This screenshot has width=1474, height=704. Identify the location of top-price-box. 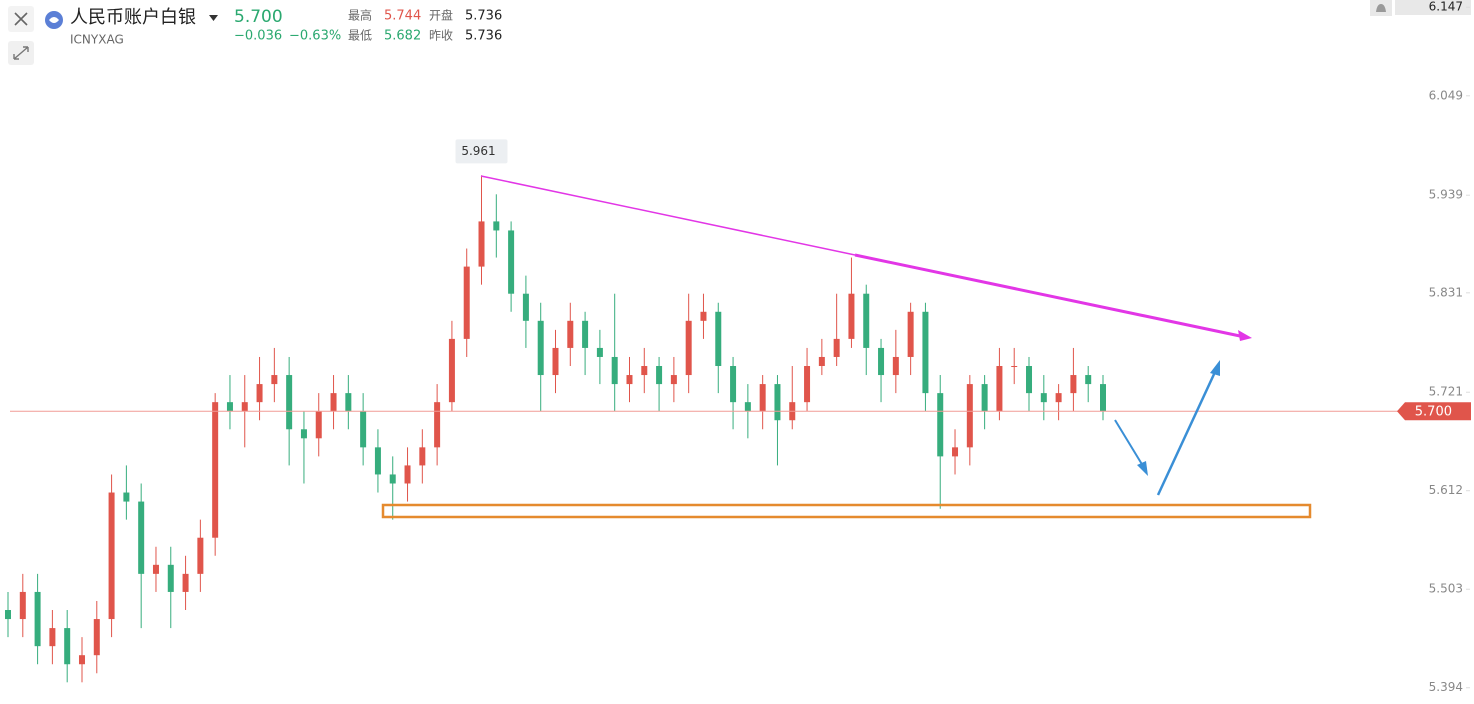
(1433, 7).